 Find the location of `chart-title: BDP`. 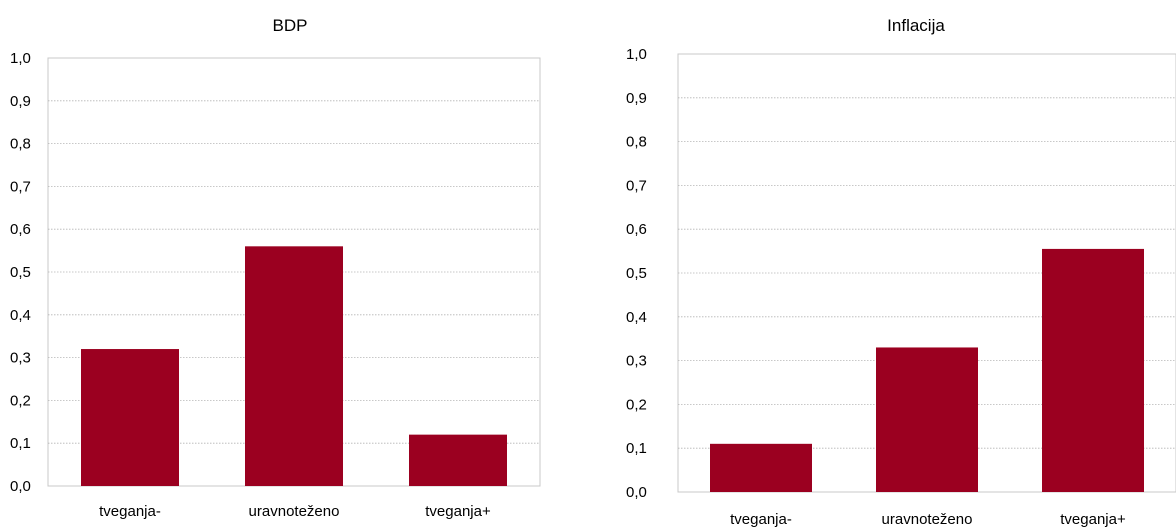

chart-title: BDP is located at coordinates (290, 25).